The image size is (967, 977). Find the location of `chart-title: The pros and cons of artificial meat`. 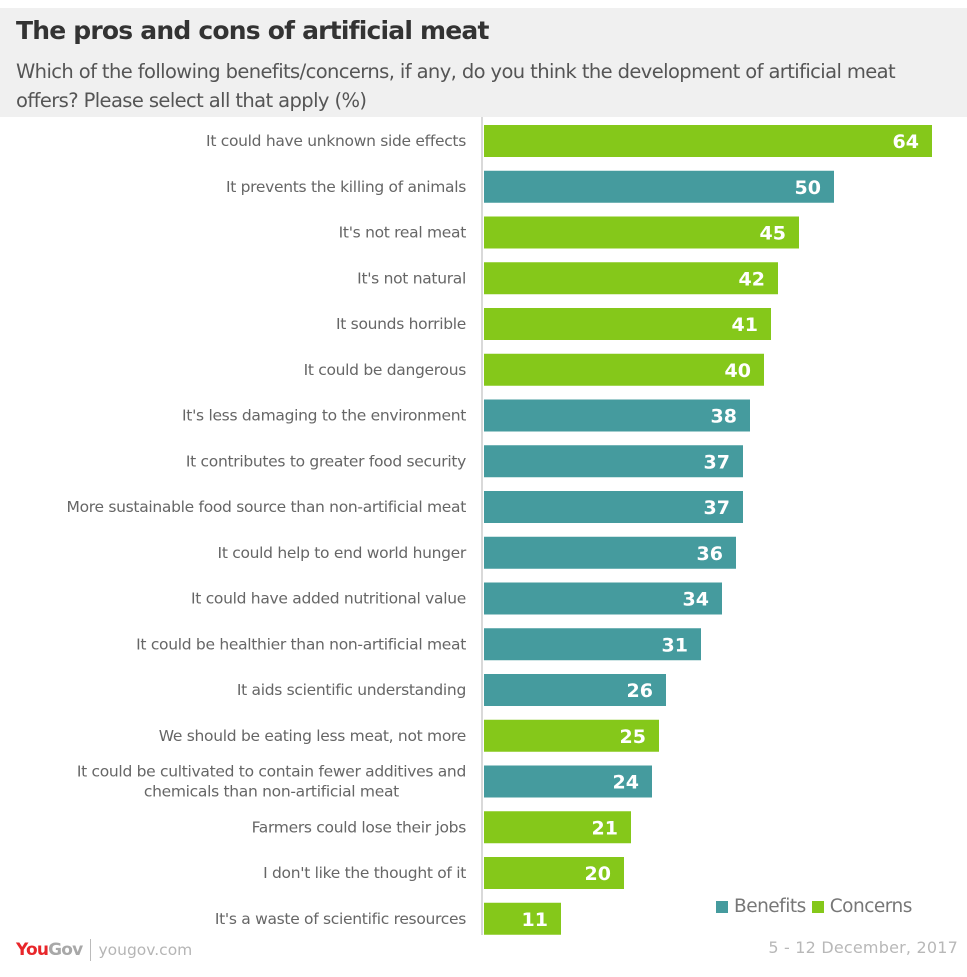

chart-title: The pros and cons of artificial meat is located at coordinates (252, 30).